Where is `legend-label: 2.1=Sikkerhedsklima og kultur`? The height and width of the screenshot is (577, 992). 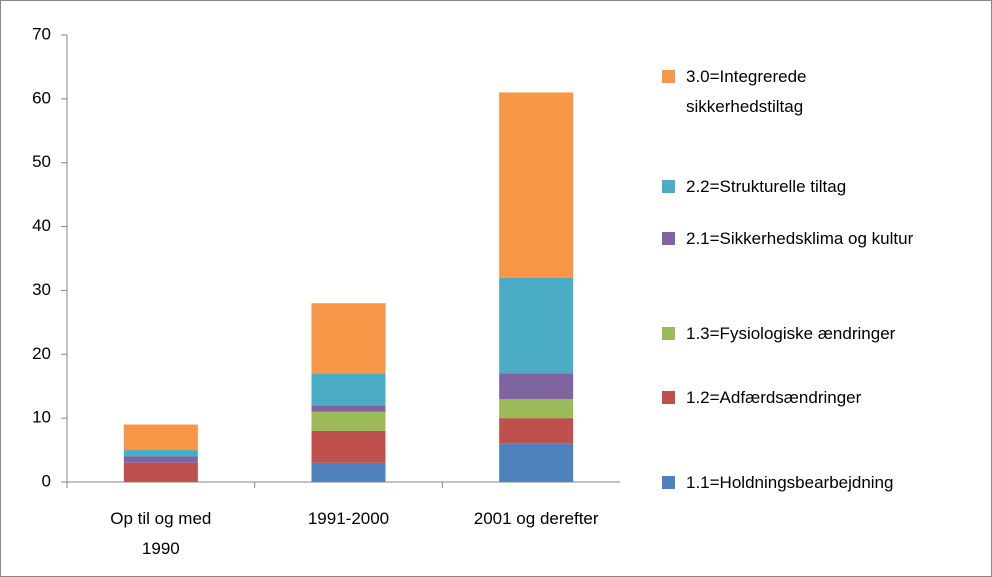 legend-label: 2.1=Sikkerhedsklima og kultur is located at coordinates (800, 238).